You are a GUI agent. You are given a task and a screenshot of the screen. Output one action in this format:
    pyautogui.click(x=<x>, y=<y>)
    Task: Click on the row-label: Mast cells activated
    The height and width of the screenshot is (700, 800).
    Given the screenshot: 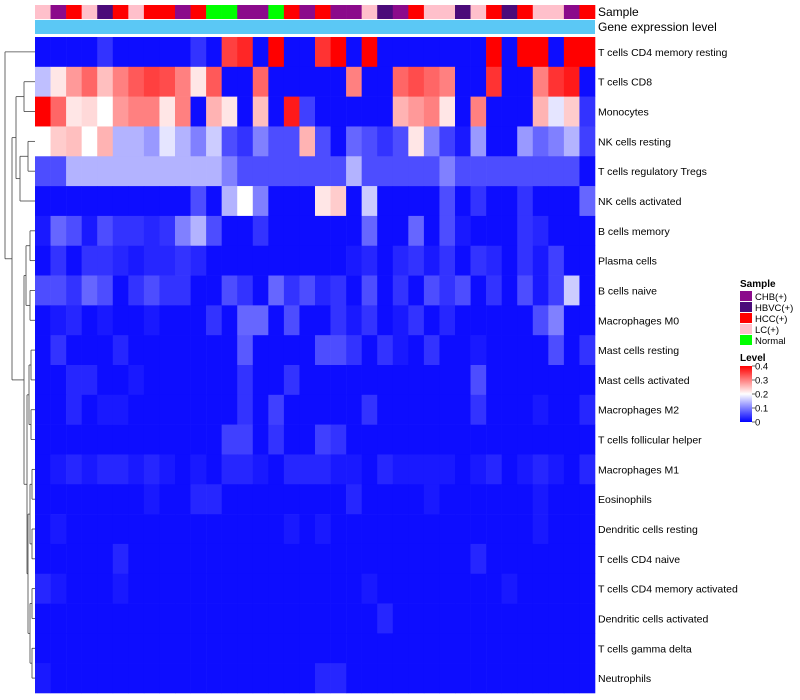 What is the action you would take?
    pyautogui.click(x=644, y=381)
    